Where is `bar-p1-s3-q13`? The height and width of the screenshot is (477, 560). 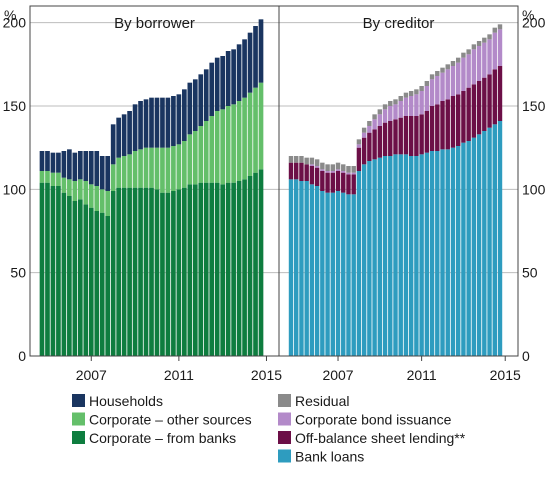 bar-p1-s3-q13 is located at coordinates (359, 142).